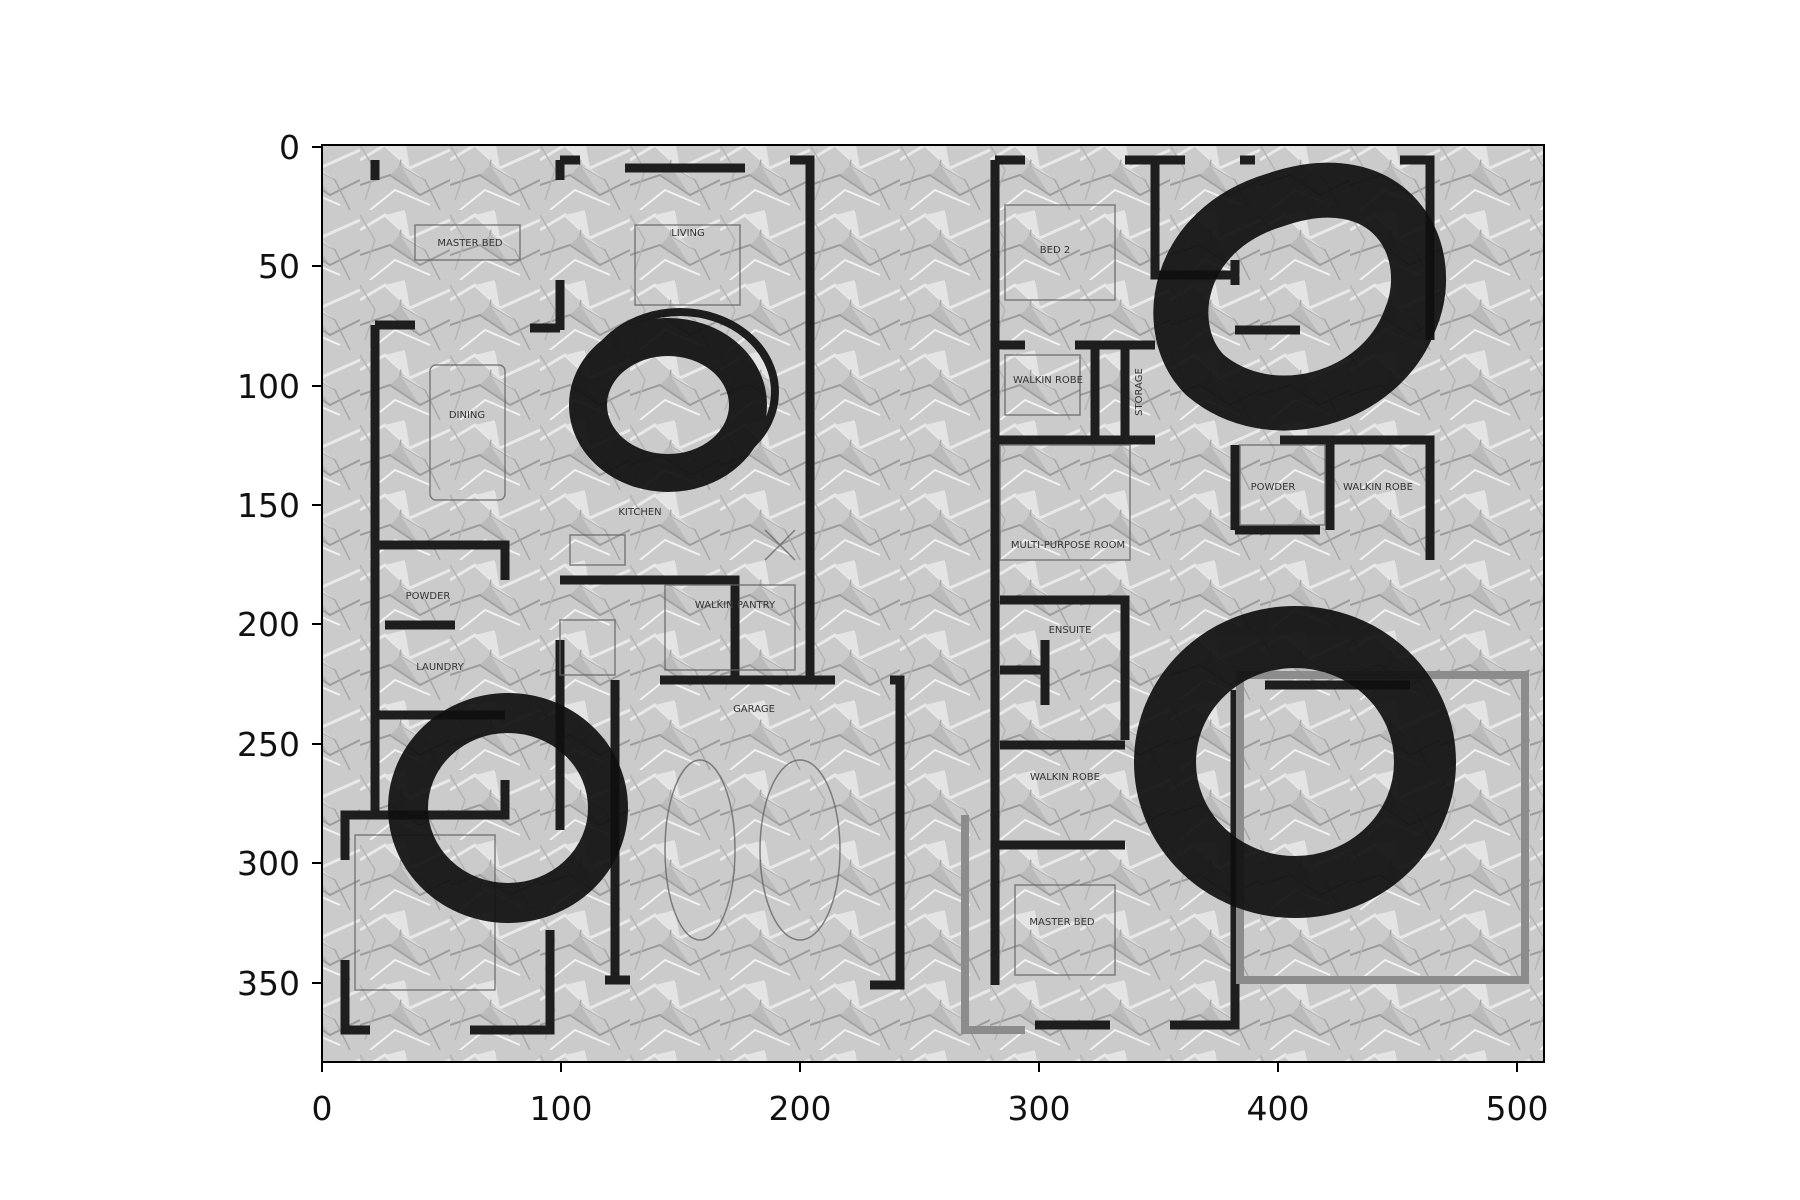 The image size is (1800, 1200). What do you see at coordinates (317, 565) in the screenshot?
I see `y-axis` at bounding box center [317, 565].